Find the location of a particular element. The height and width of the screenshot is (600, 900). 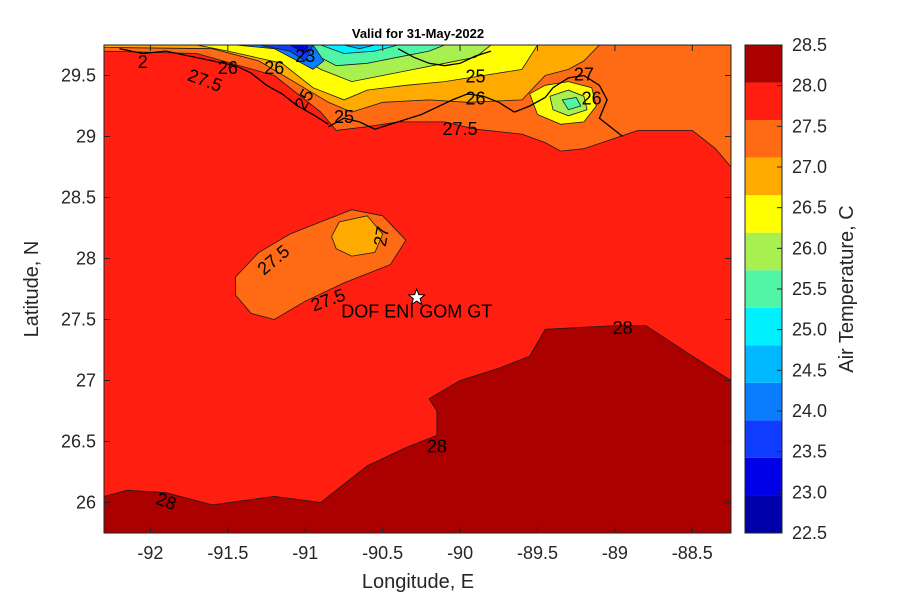

colorbar-tick-label: 27.5 is located at coordinates (809, 126).